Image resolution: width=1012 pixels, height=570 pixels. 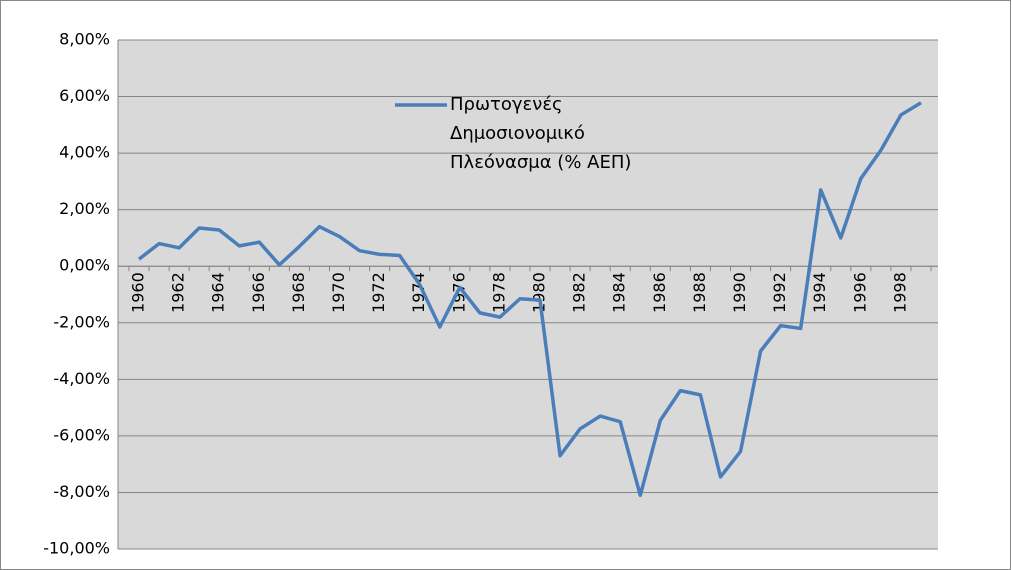 What do you see at coordinates (739, 292) in the screenshot?
I see `x-tick-label: 1990` at bounding box center [739, 292].